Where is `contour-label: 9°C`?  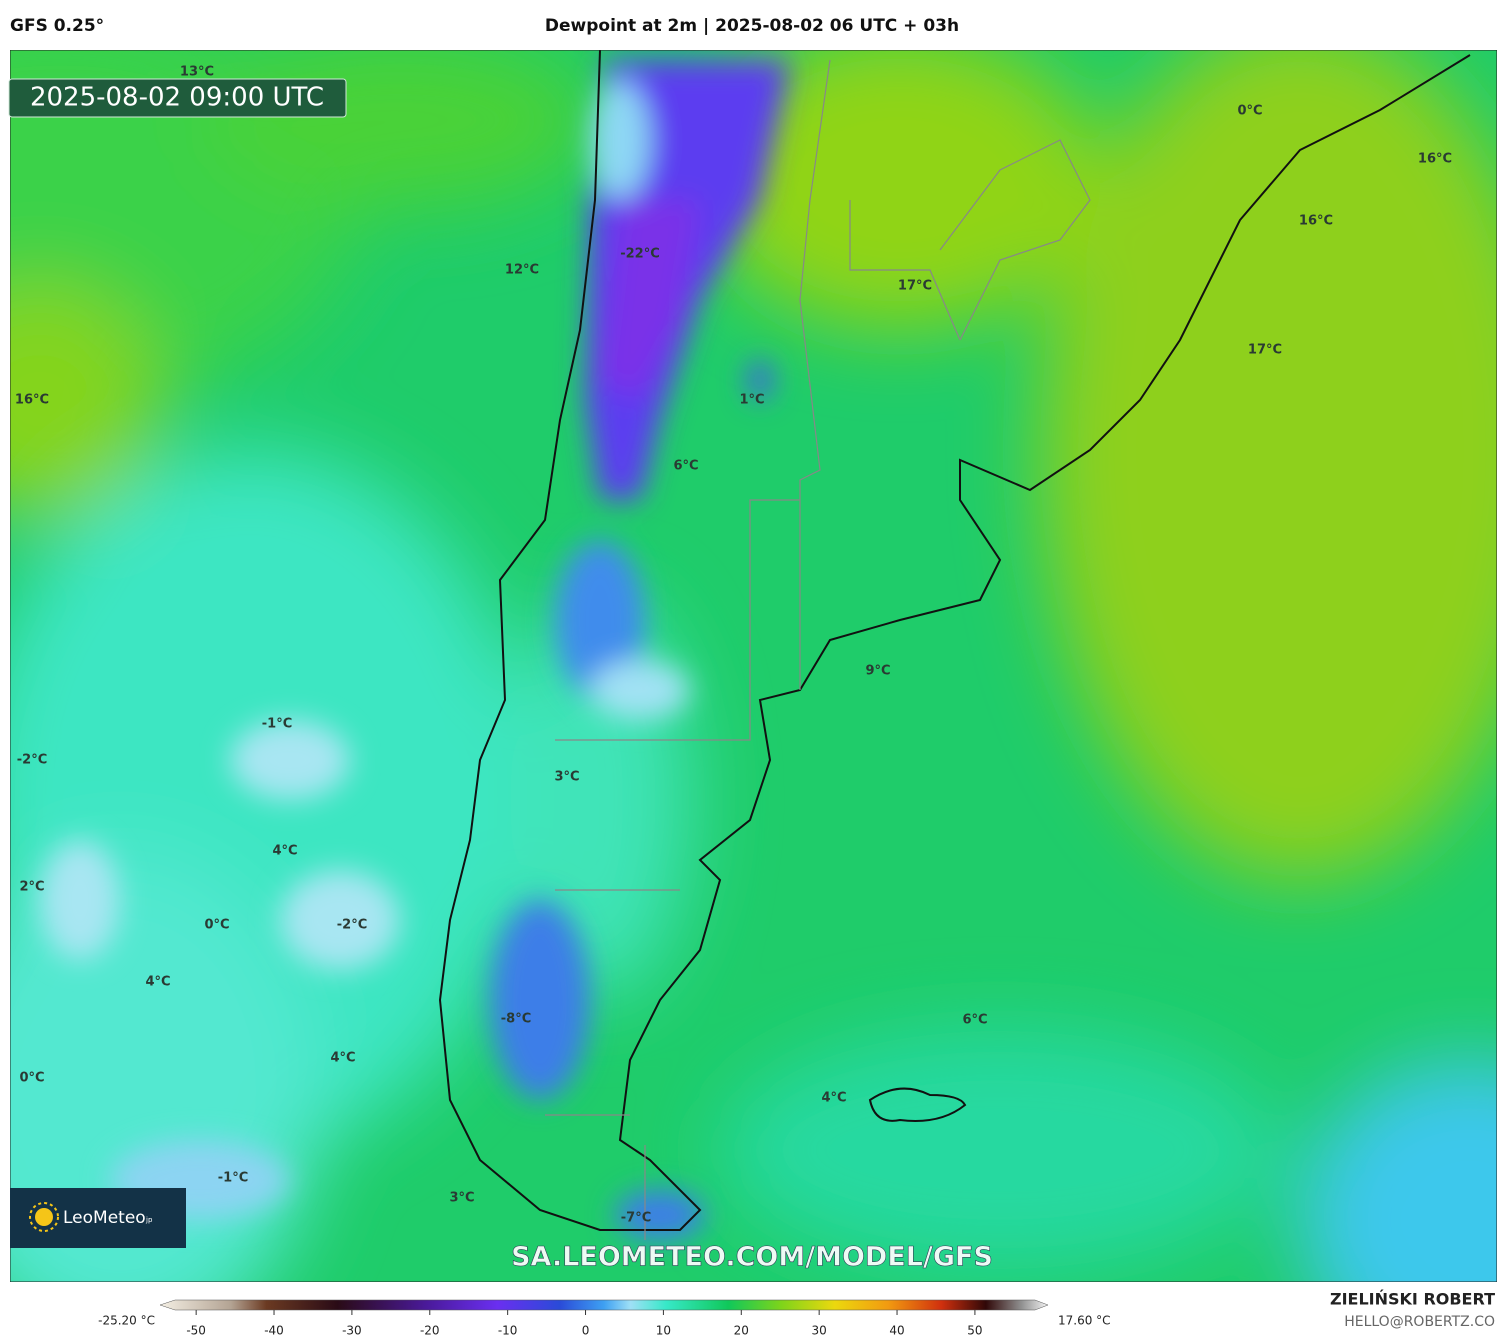 contour-label: 9°C is located at coordinates (877, 671).